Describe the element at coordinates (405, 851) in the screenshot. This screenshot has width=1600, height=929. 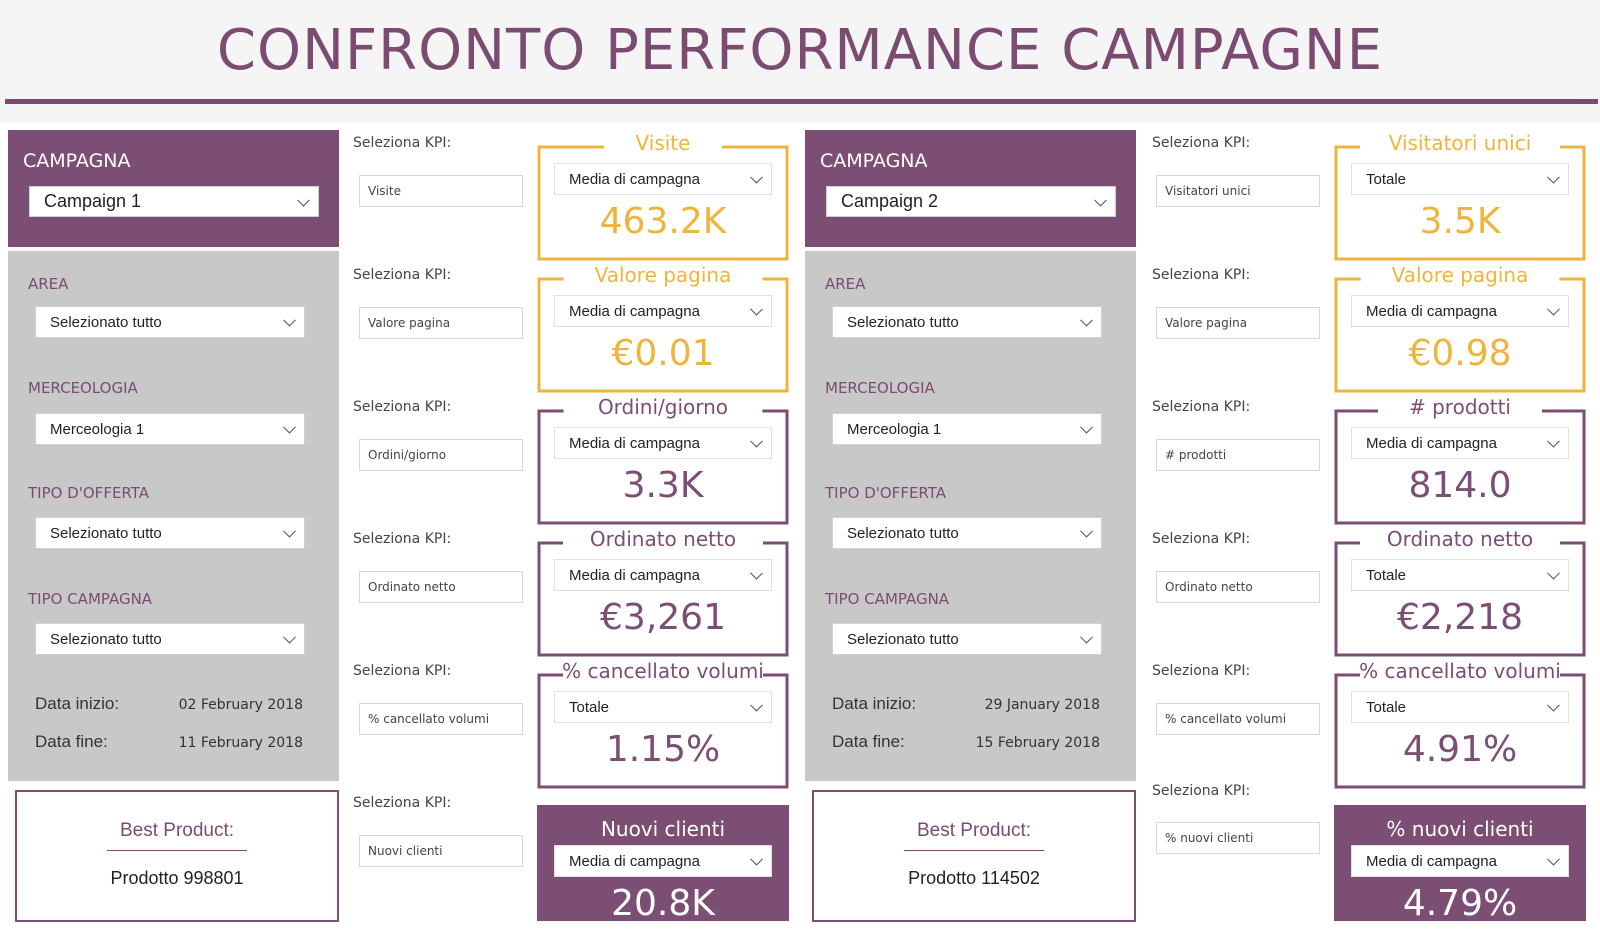
I see `kpi-select-value: Nuovi clienti` at that location.